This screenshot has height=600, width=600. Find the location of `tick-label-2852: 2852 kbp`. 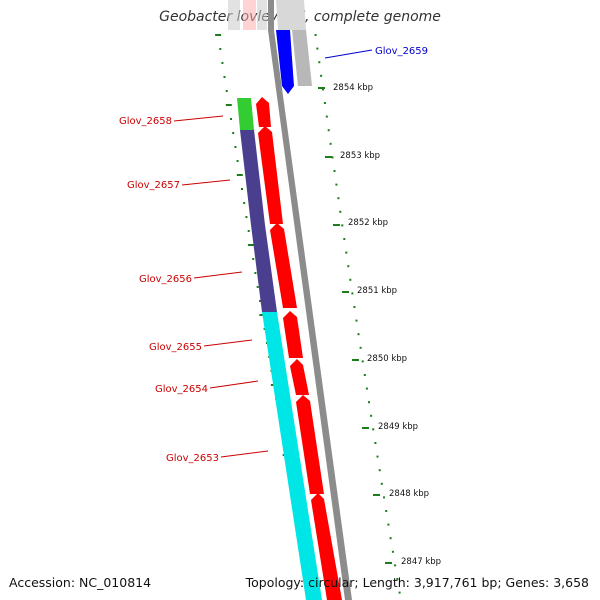

tick-label-2852: 2852 kbp is located at coordinates (368, 223).